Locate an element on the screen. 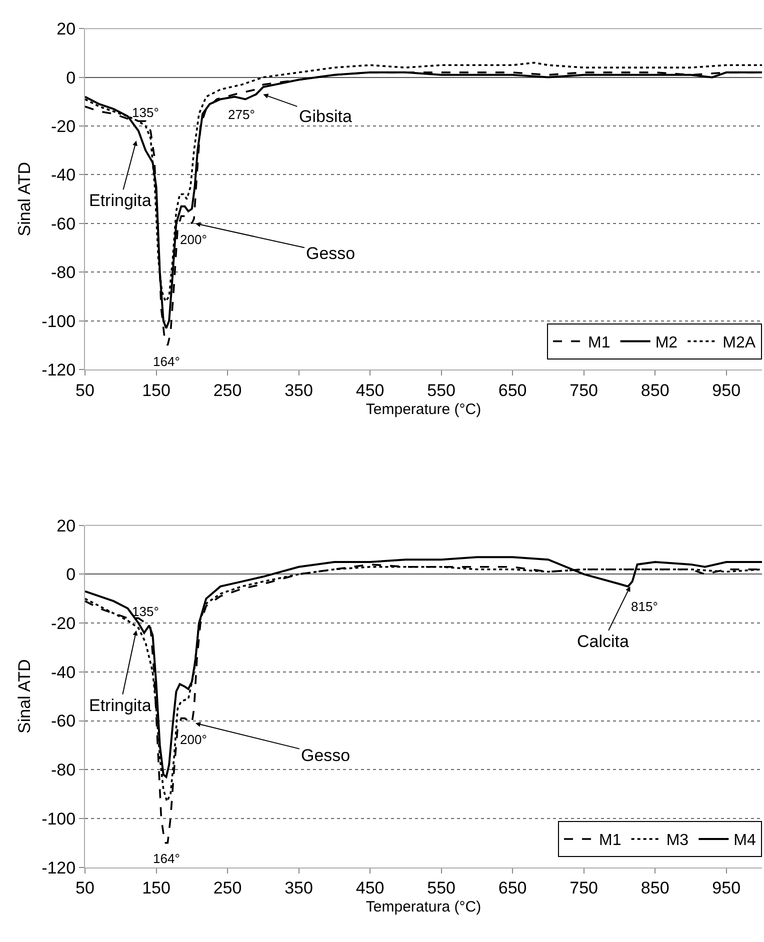  annotation: 815° is located at coordinates (644, 606).